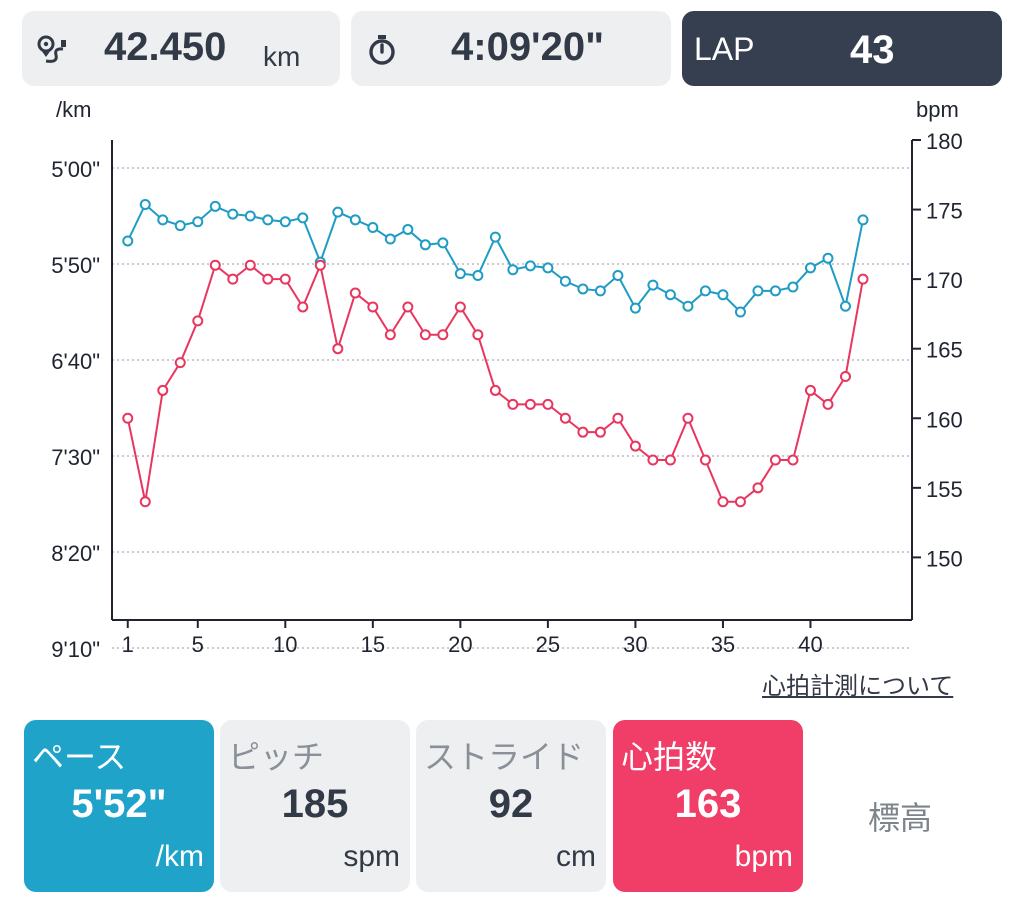 The height and width of the screenshot is (901, 1024). I want to click on right-tick-label: 150, so click(944, 558).